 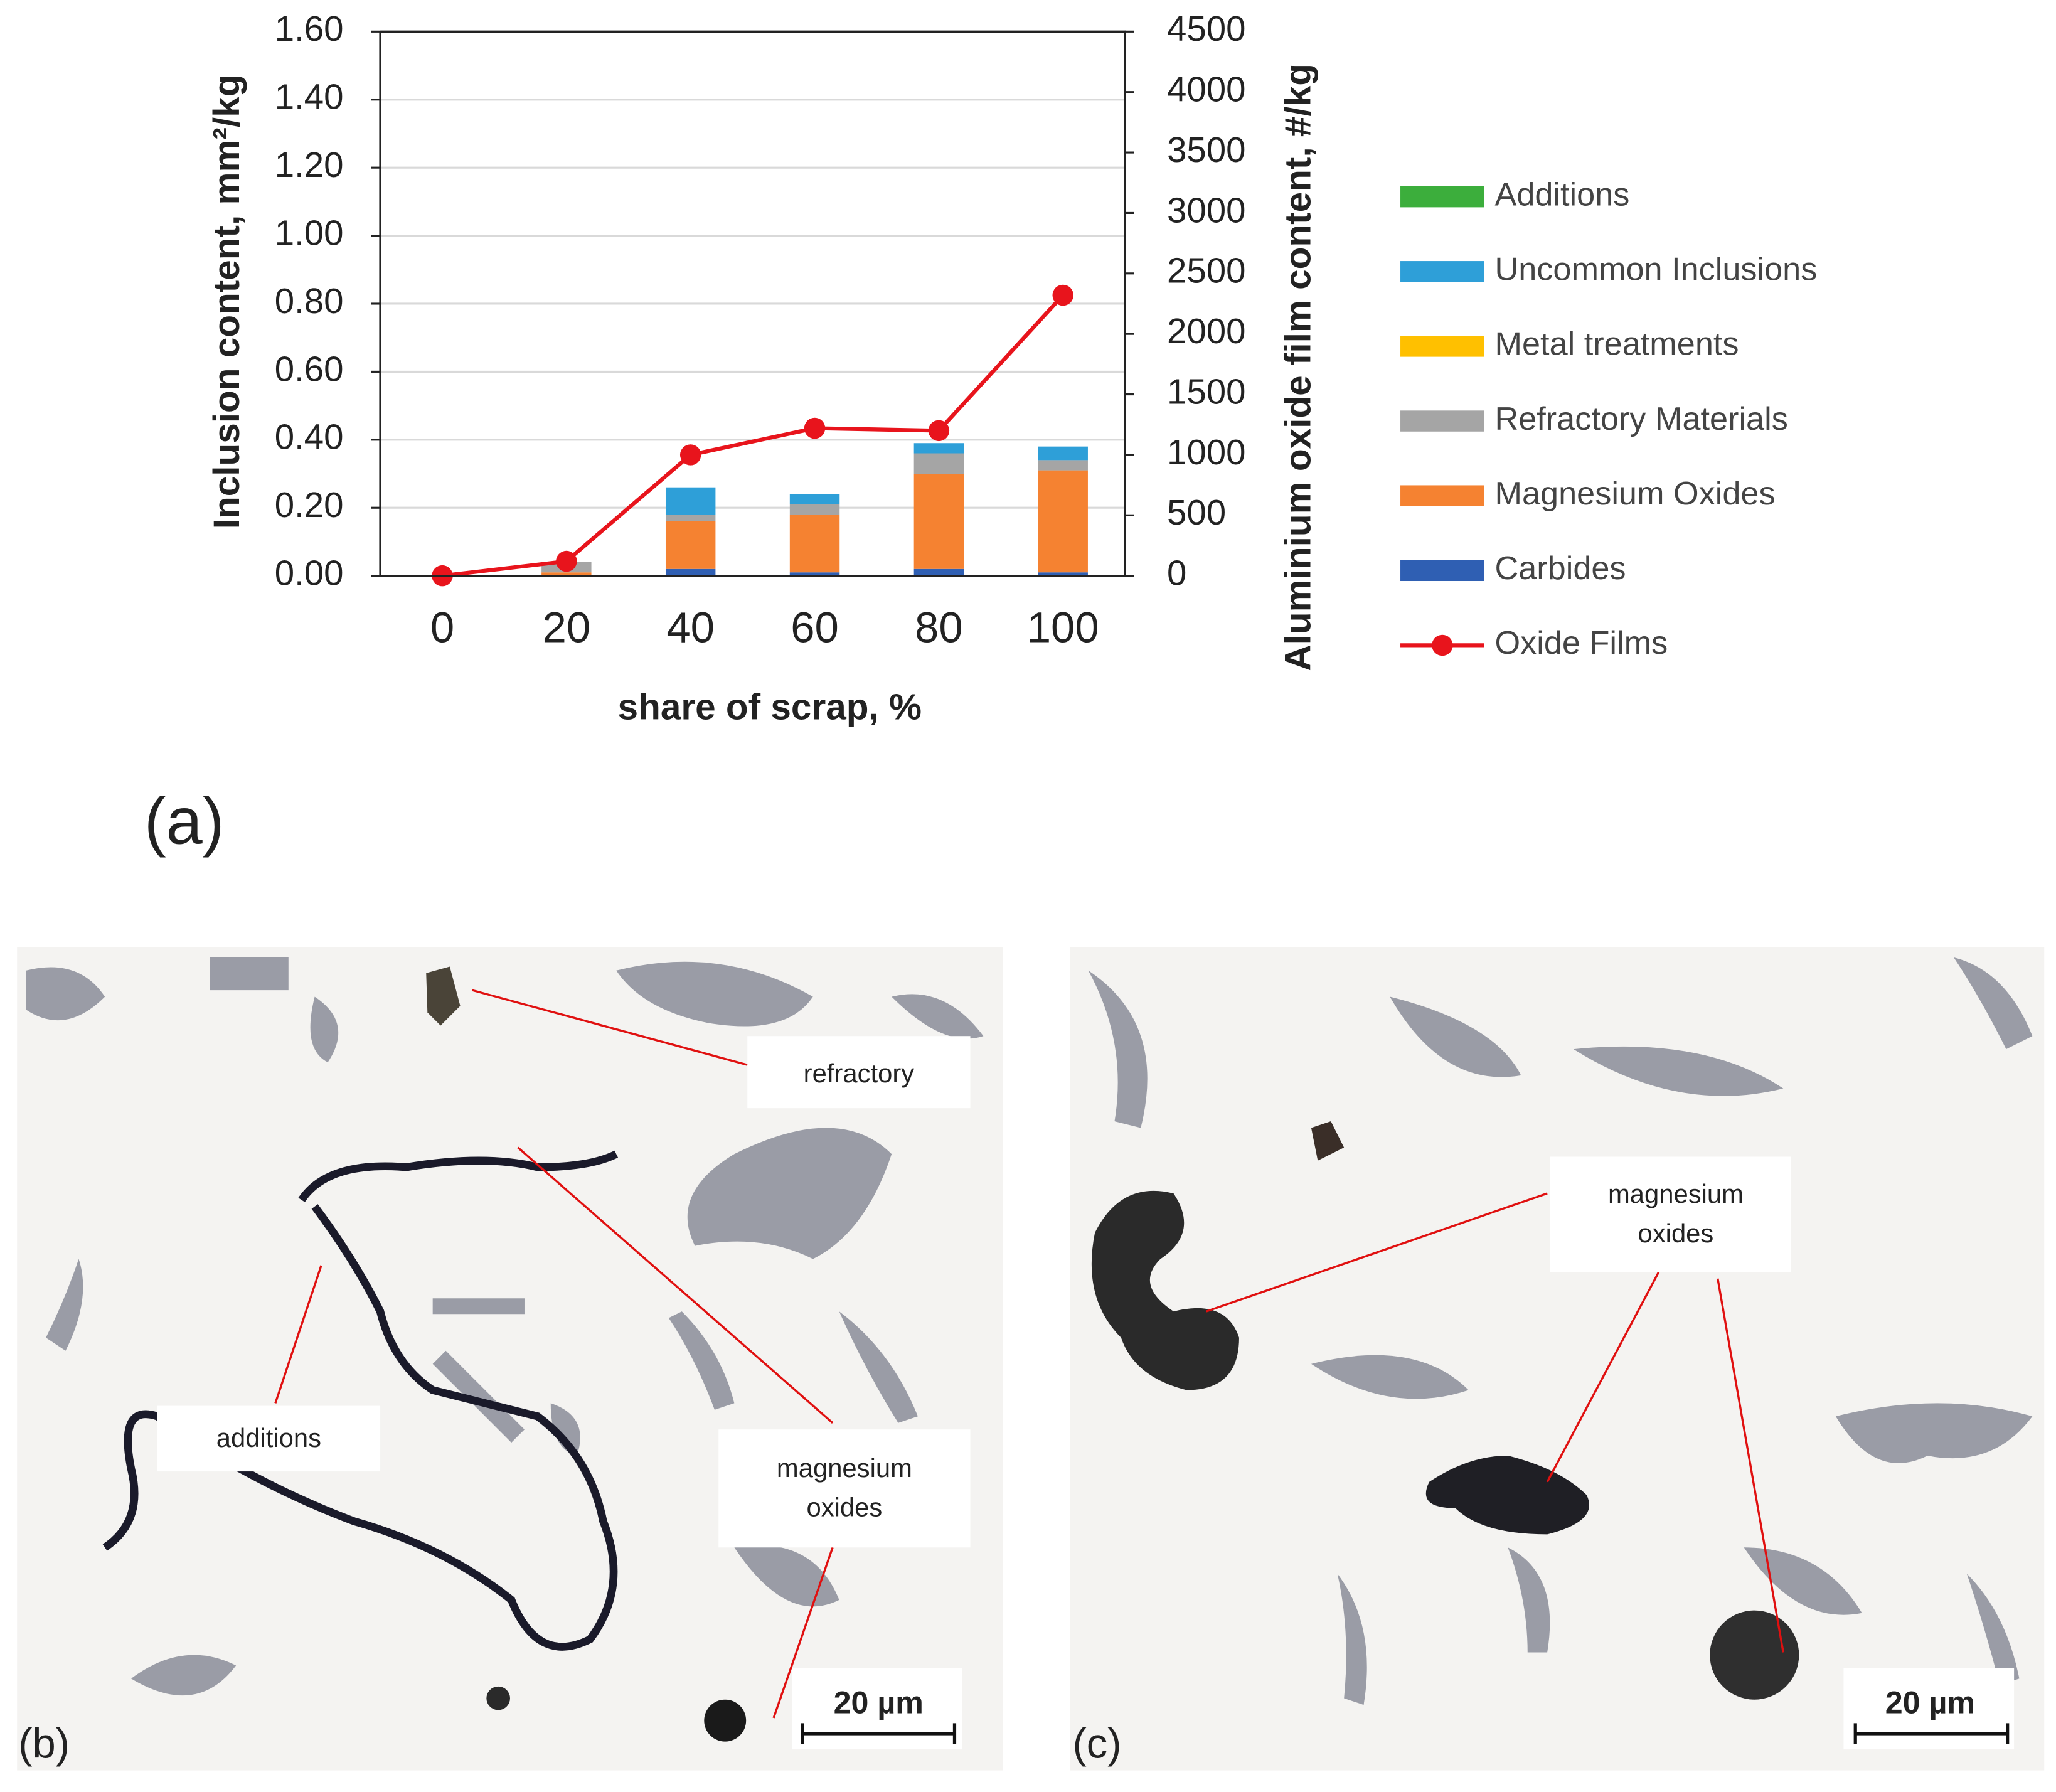 I want to click on x-tick-label: 20, so click(x=566, y=628).